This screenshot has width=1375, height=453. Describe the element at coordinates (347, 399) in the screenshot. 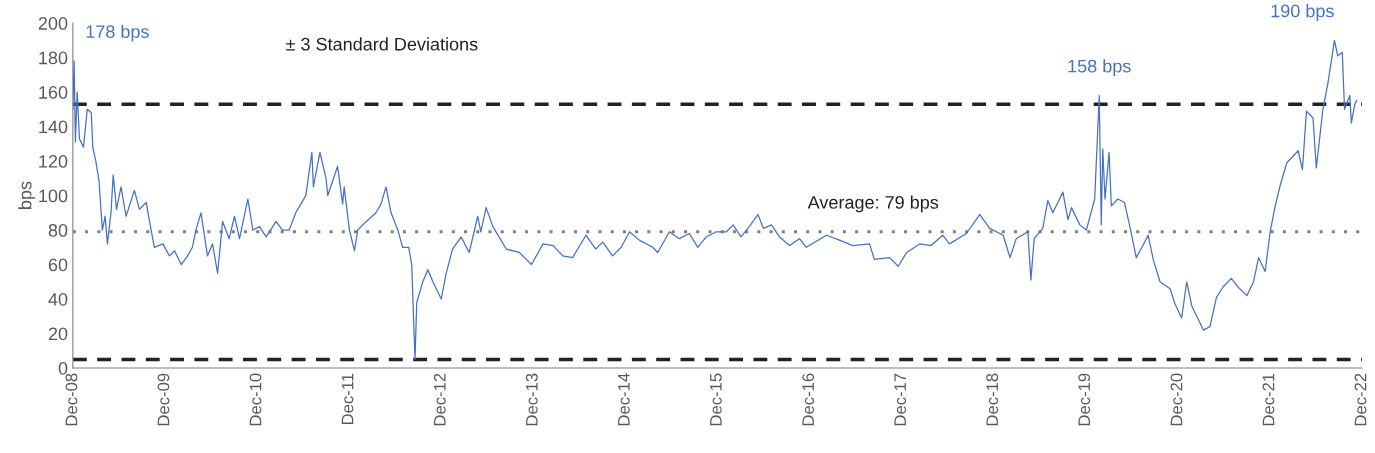

I see `x-tick-label: Dec-11` at that location.